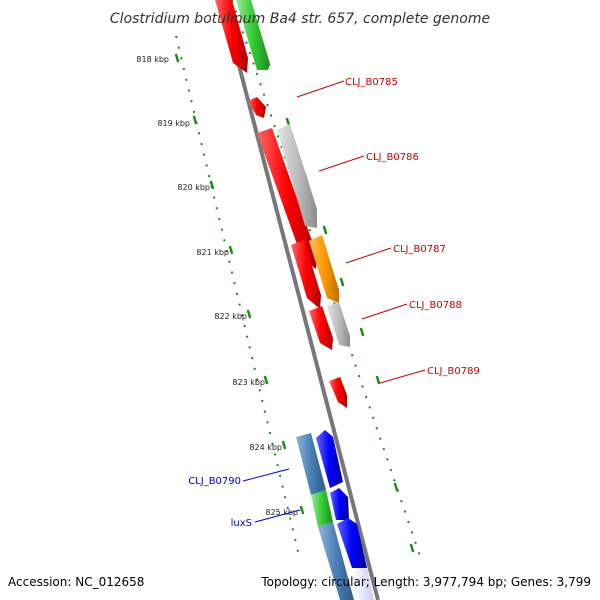  Describe the element at coordinates (435, 305) in the screenshot. I see `gene-label: CLJ_B0788` at that location.